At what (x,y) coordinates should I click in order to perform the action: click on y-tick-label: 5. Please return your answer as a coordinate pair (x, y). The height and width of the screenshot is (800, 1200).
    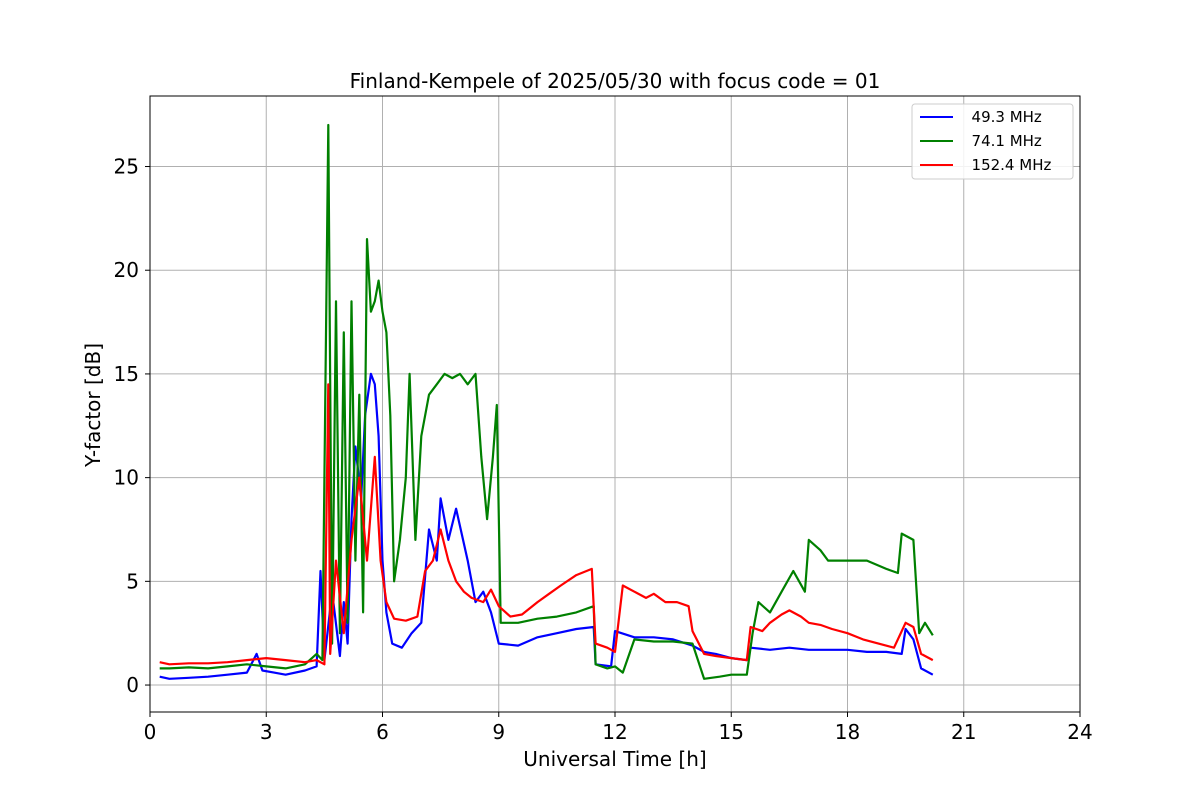
    Looking at the image, I should click on (132, 581).